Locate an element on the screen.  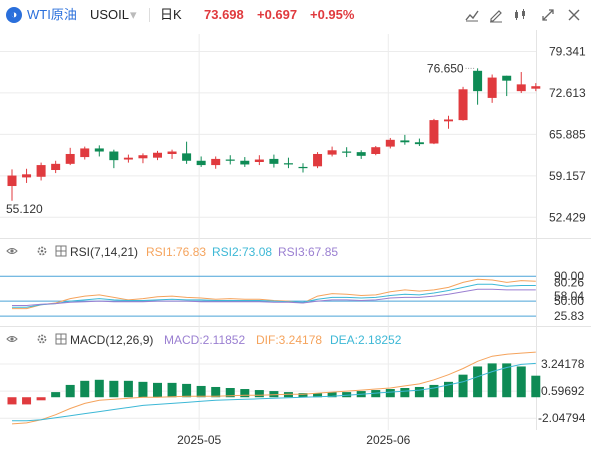
period-dropdown-icon: ▾ is located at coordinates (133, 14).